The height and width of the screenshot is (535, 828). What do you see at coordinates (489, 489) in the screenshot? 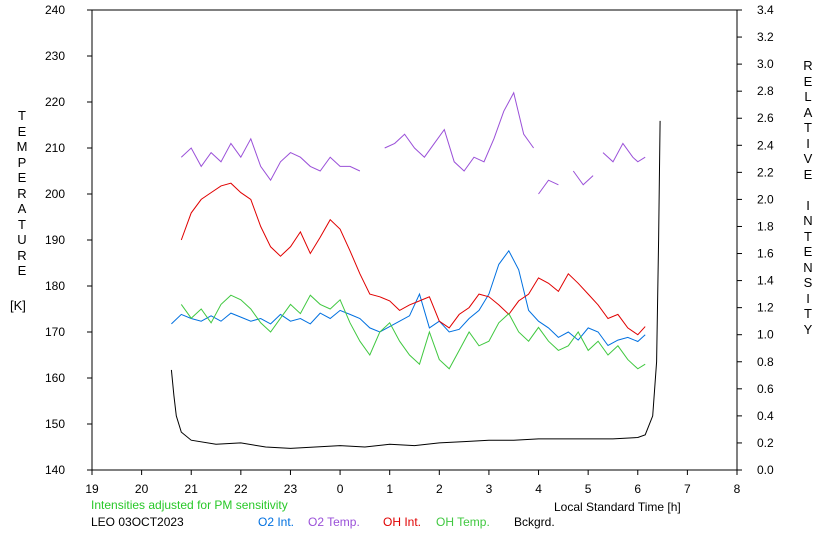
I see `x-tick-label: 3` at bounding box center [489, 489].